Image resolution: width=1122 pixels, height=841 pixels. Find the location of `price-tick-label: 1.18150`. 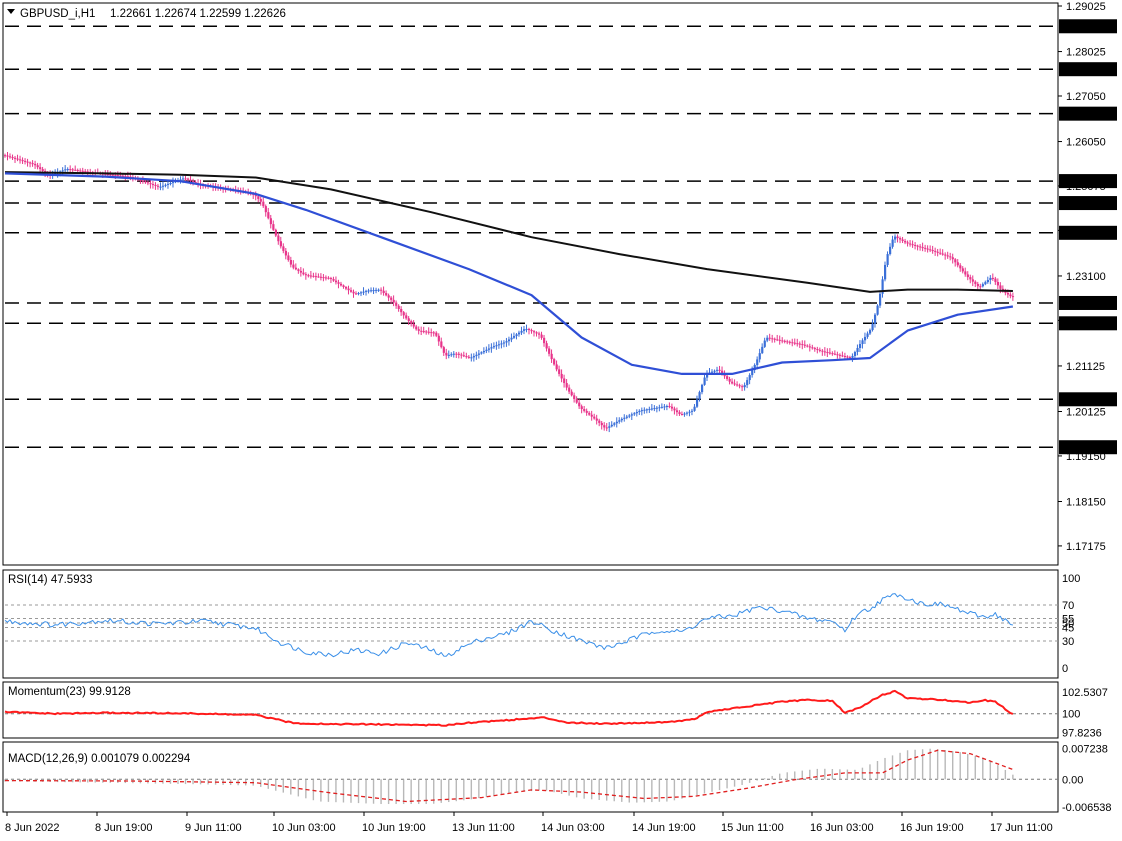

price-tick-label: 1.18150 is located at coordinates (1086, 502).